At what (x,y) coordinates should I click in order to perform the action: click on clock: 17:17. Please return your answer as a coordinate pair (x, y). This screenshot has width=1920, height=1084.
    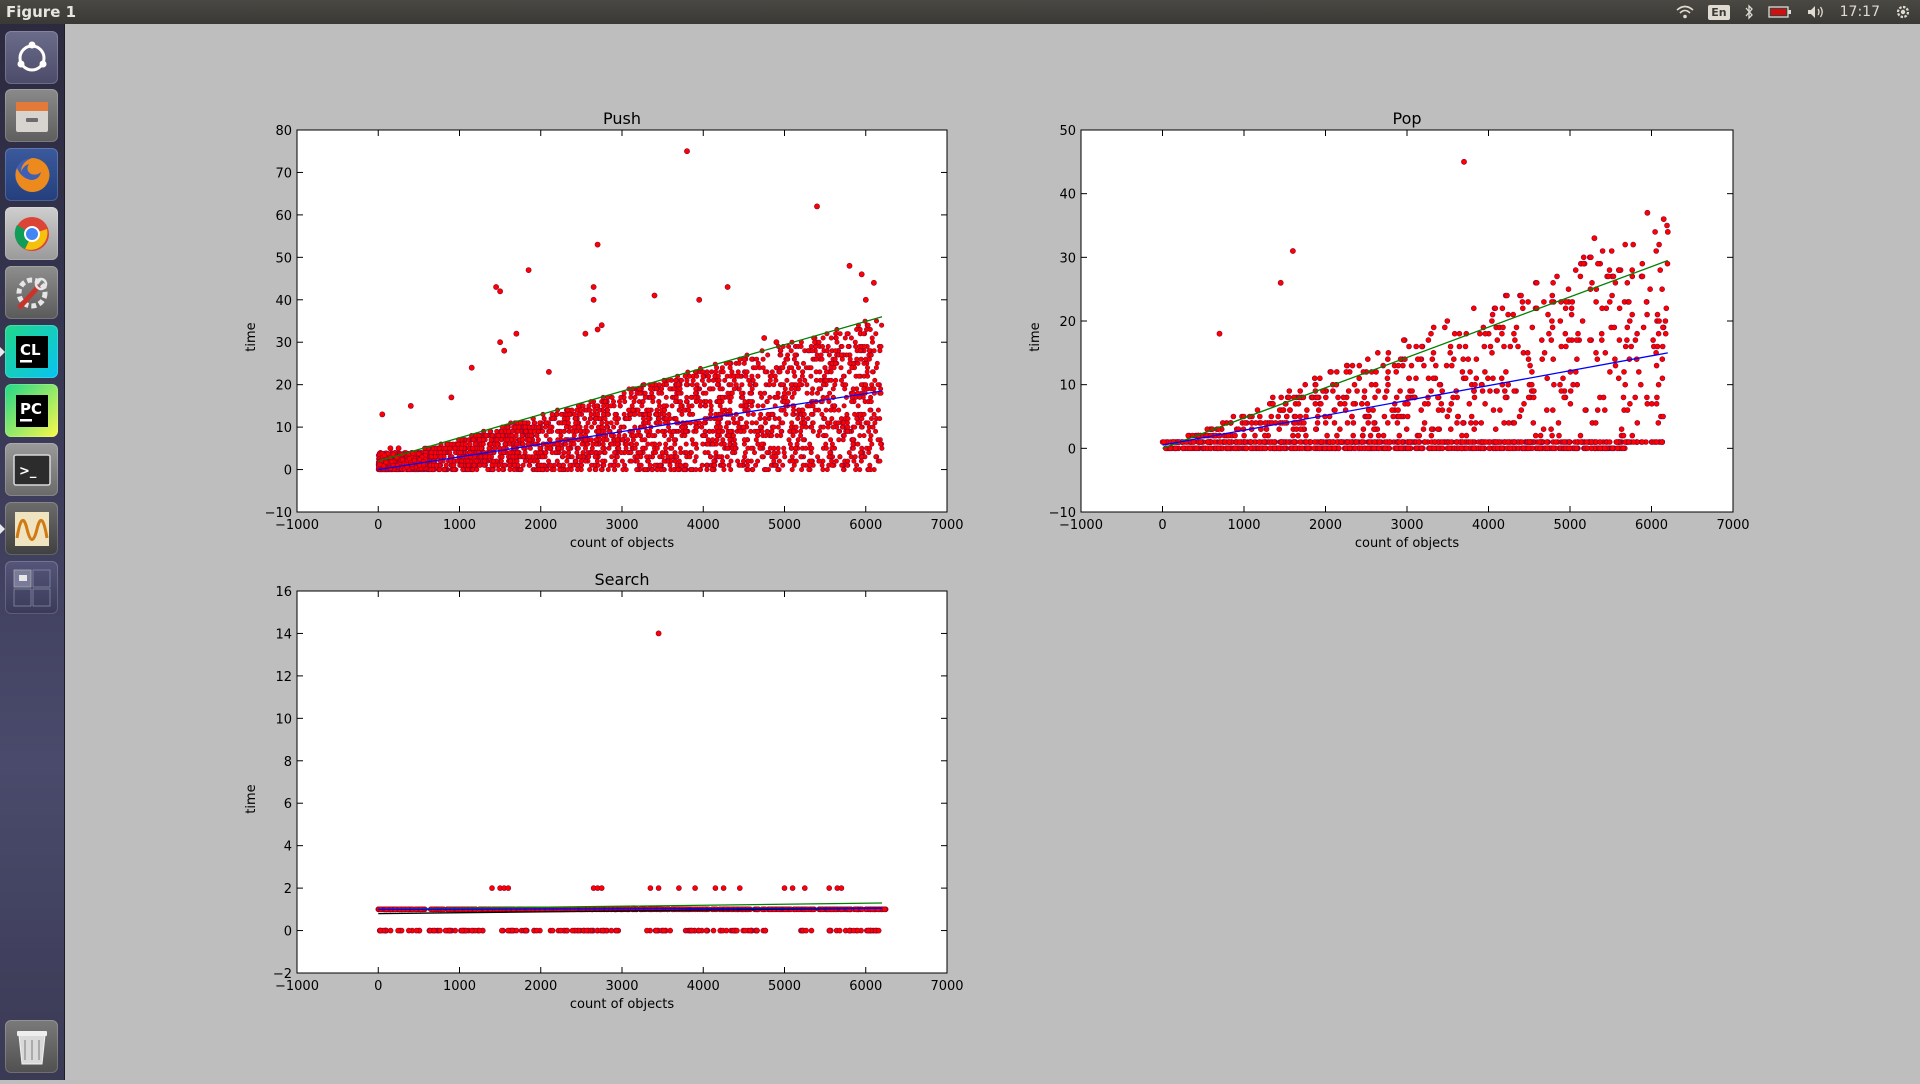
    Looking at the image, I should click on (1860, 12).